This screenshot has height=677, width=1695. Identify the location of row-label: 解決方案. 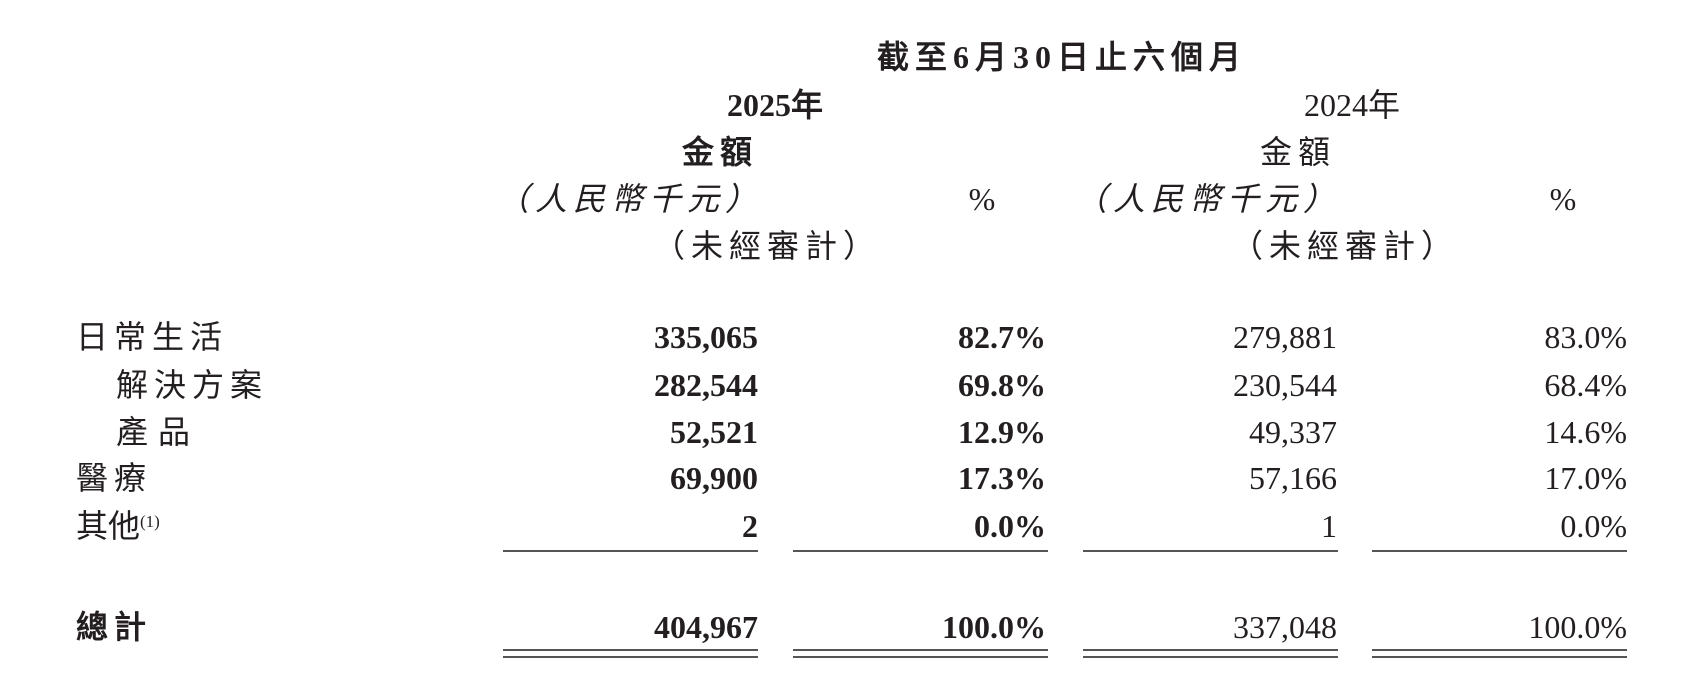
(192, 385).